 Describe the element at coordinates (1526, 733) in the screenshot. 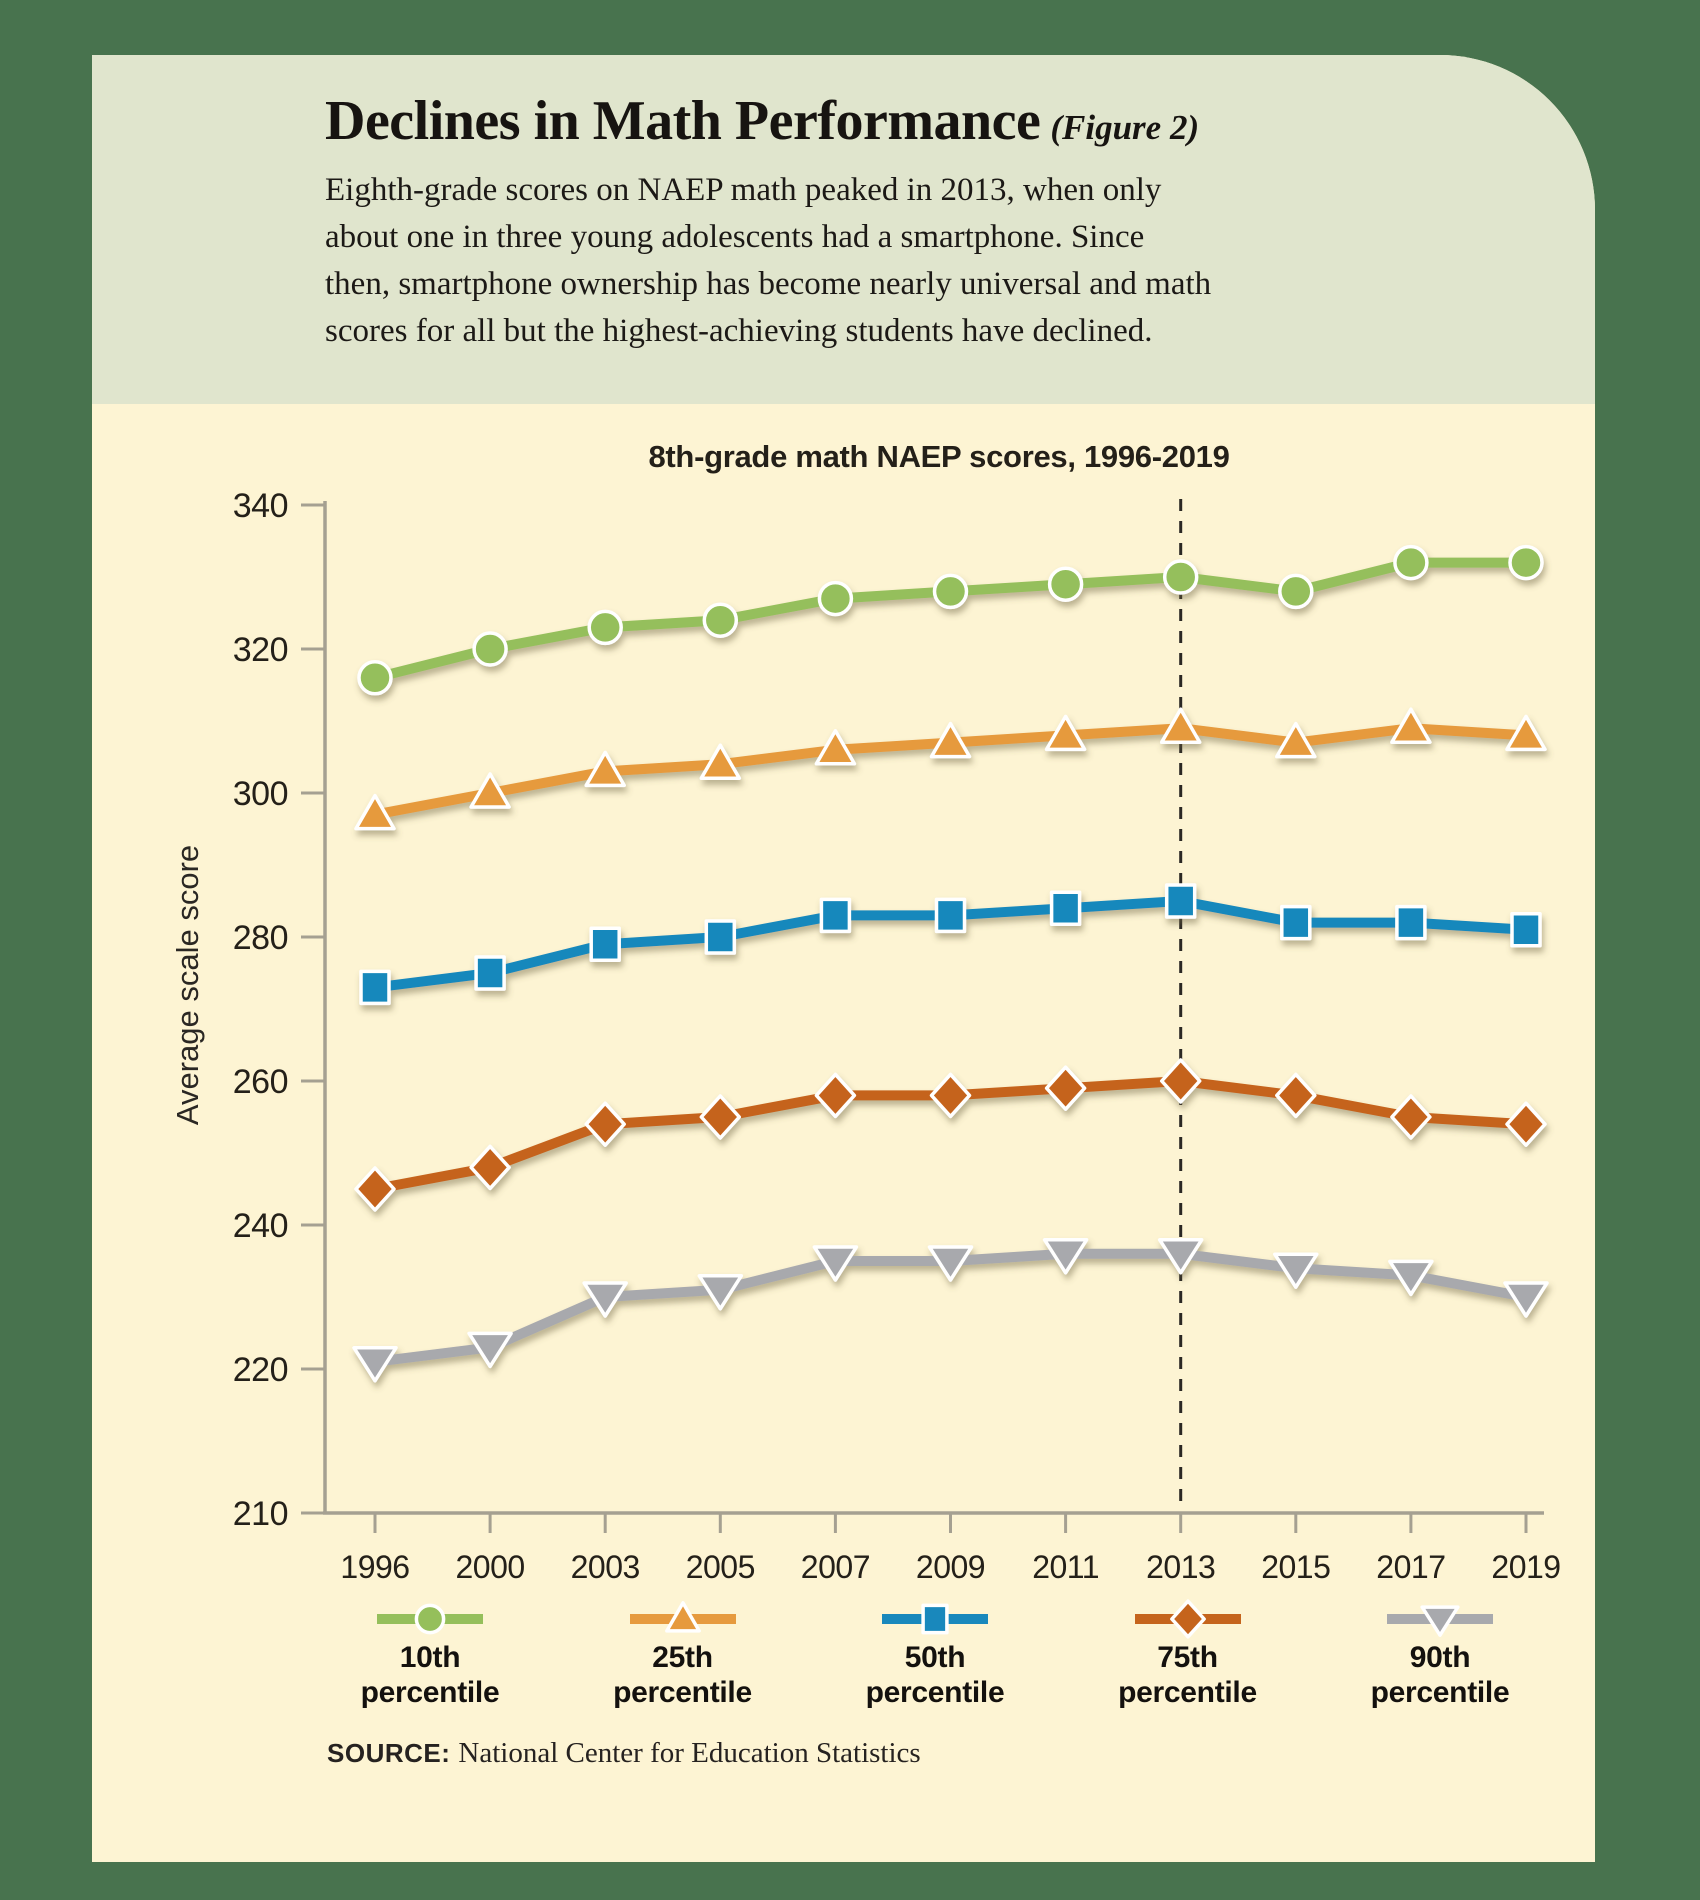

I see `marker-25th-percentile-2019` at that location.